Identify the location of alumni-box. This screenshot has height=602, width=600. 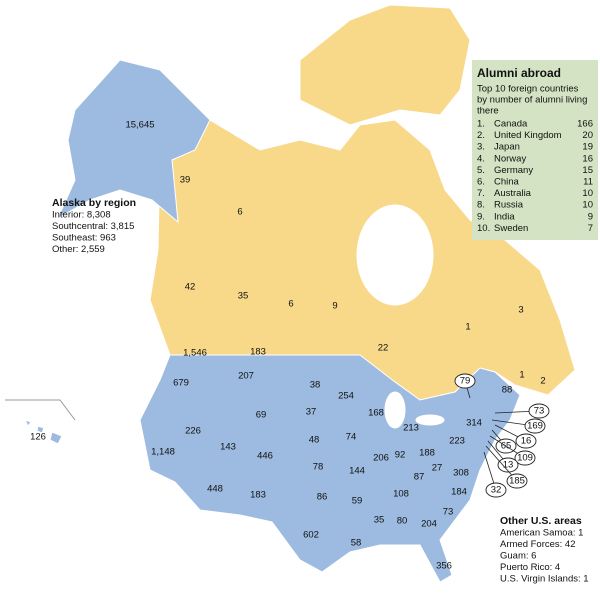
(535, 150).